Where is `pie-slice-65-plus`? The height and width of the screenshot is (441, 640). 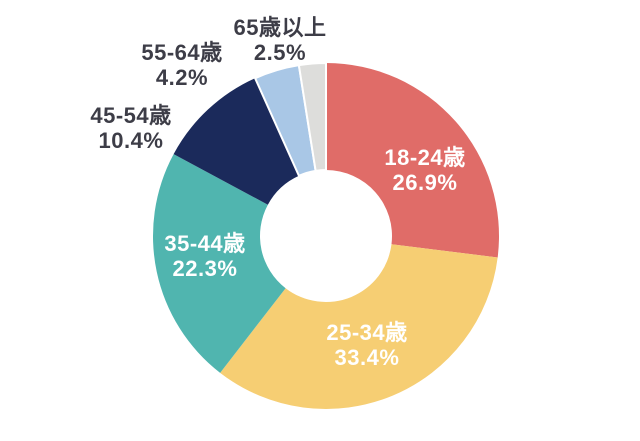
pie-slice-65-plus is located at coordinates (312, 117).